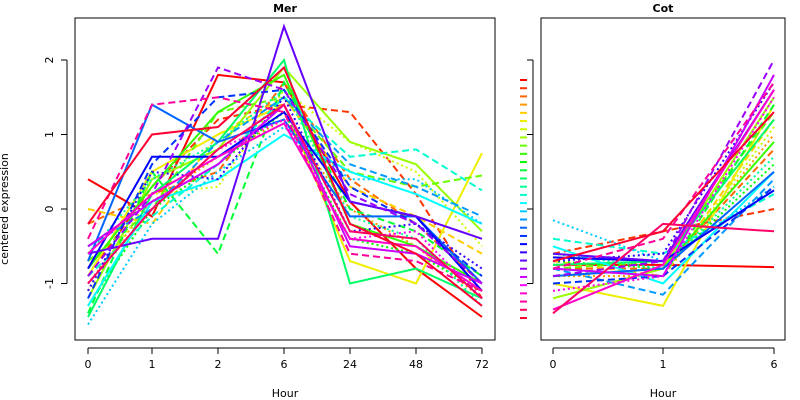 Image resolution: width=800 pixels, height=400 pixels. Describe the element at coordinates (774, 364) in the screenshot. I see `cot-x-tick-label: 6` at that location.